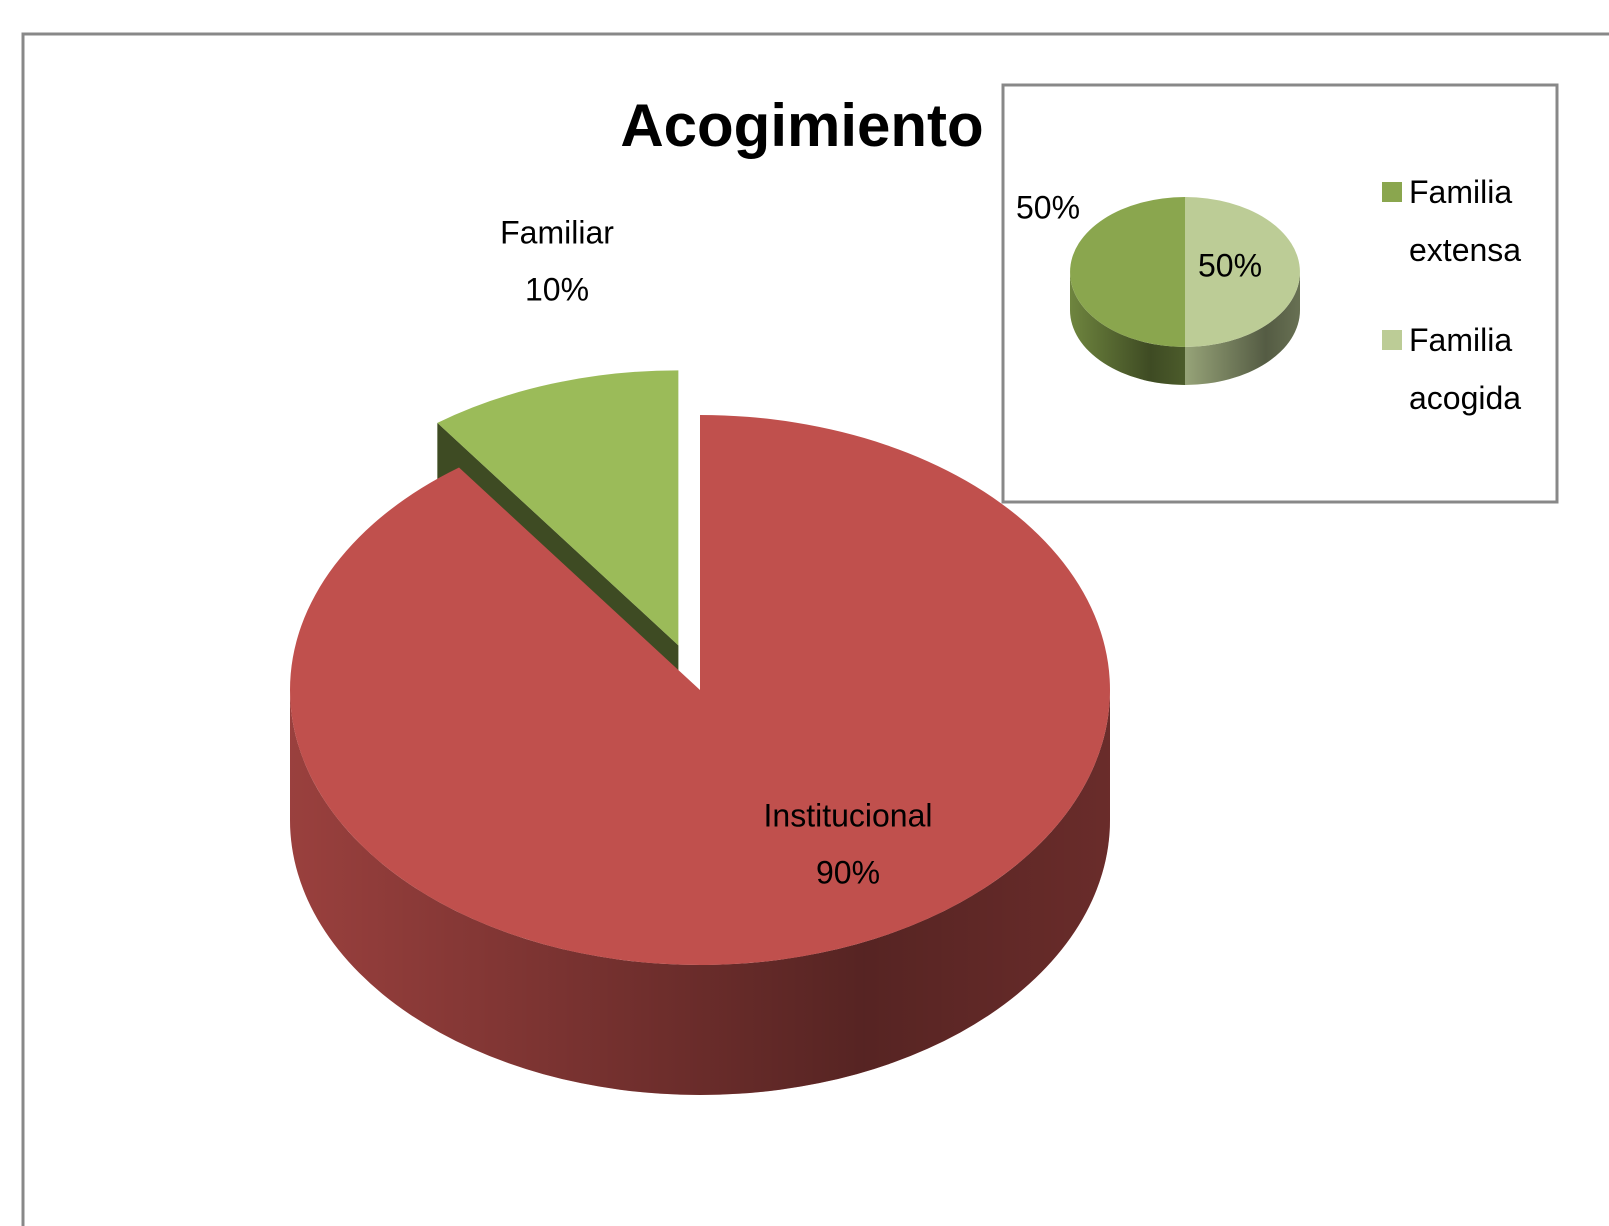 The image size is (1609, 1226). Describe the element at coordinates (848, 815) in the screenshot. I see `slice-category-label: Institucional` at that location.